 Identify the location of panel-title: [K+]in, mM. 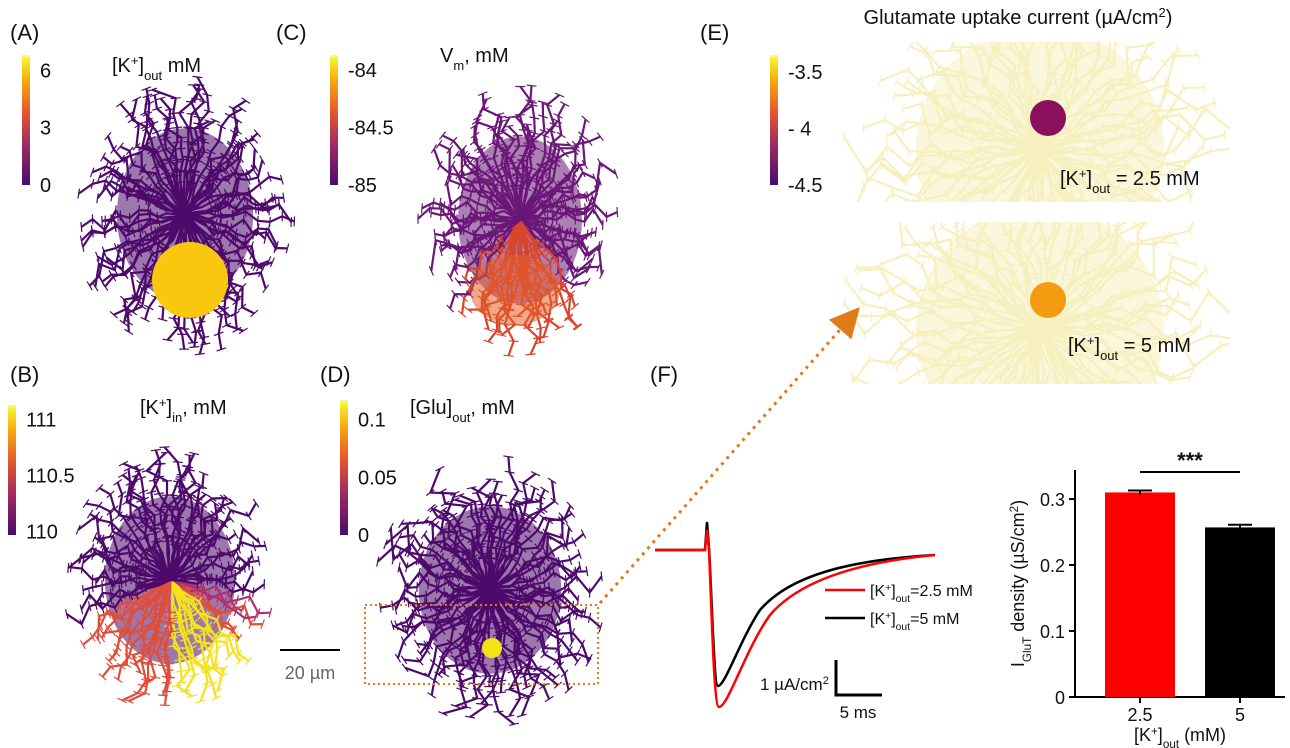
(183, 410).